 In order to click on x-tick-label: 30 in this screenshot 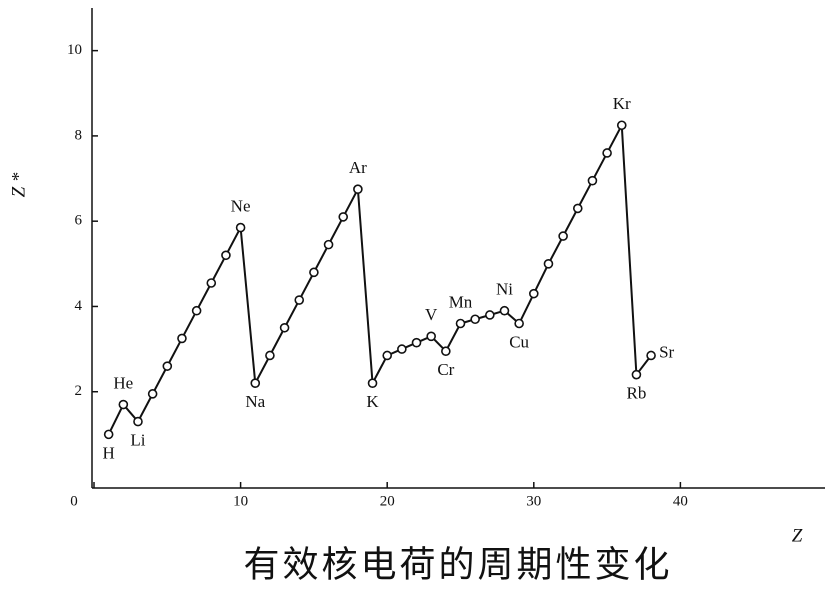, I will do `click(533, 501)`.